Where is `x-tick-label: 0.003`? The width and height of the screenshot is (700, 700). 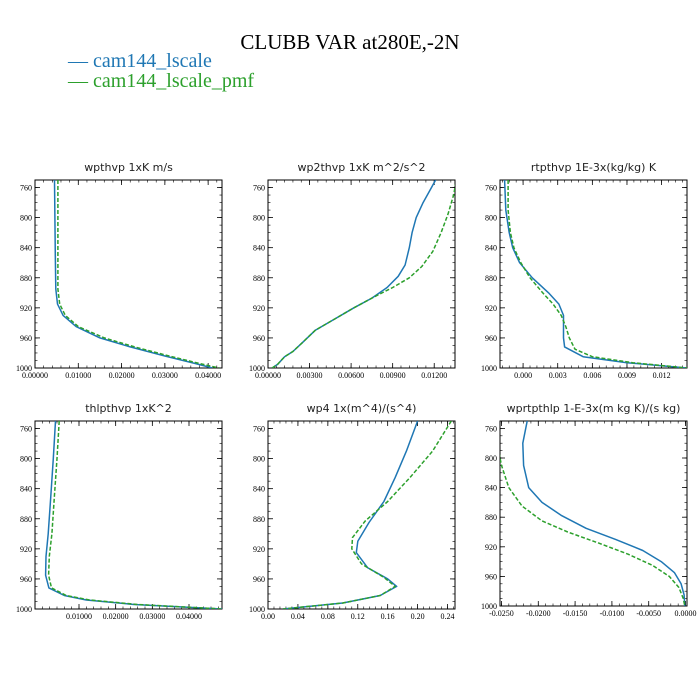 x-tick-label: 0.003 is located at coordinates (558, 375).